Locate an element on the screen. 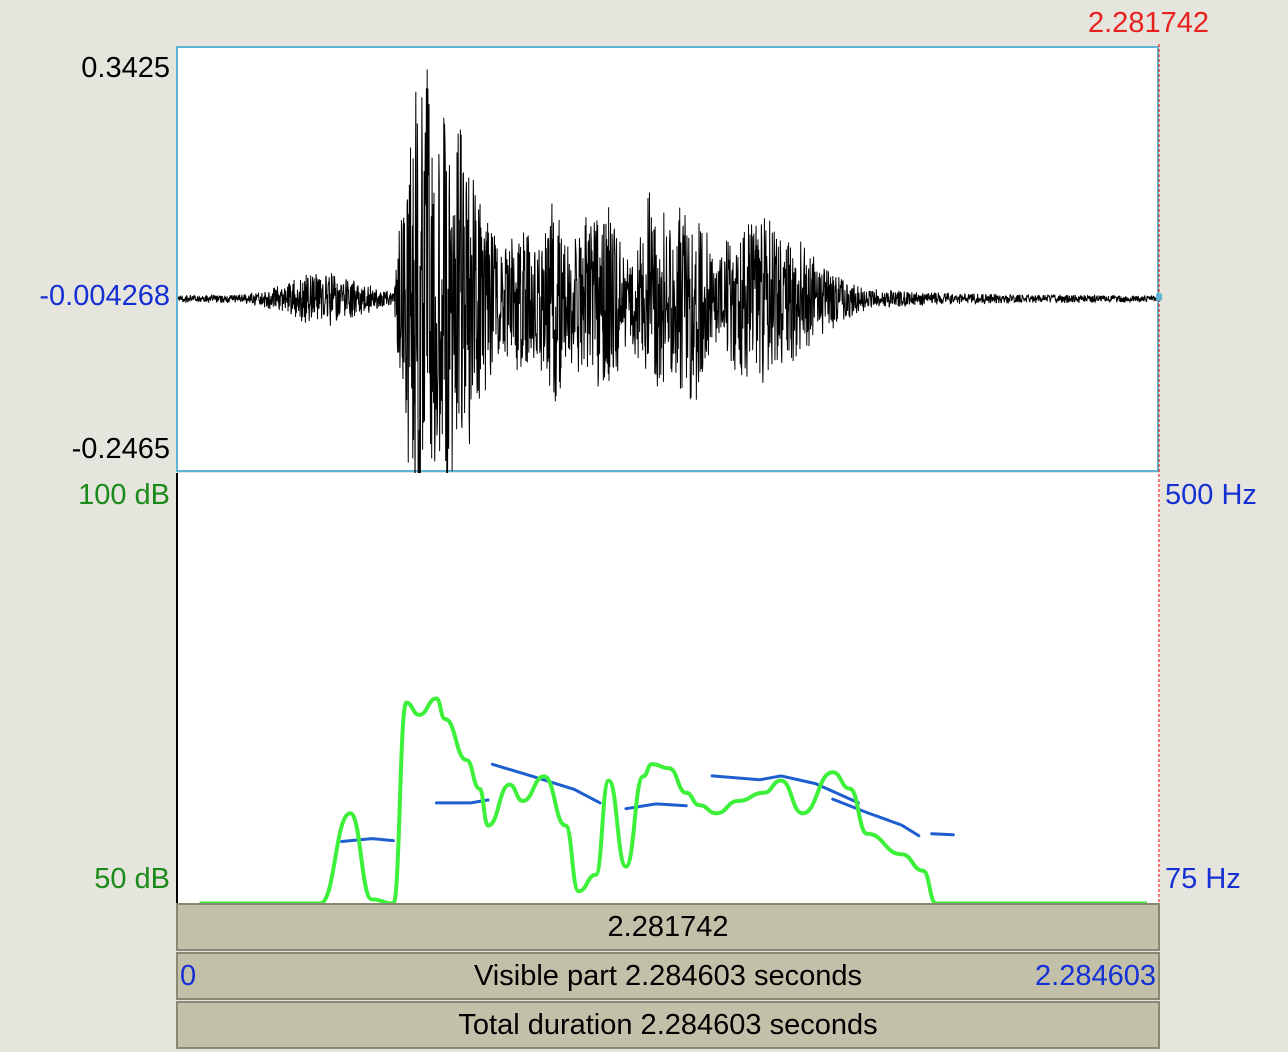  cursor-line is located at coordinates (1159, 475).